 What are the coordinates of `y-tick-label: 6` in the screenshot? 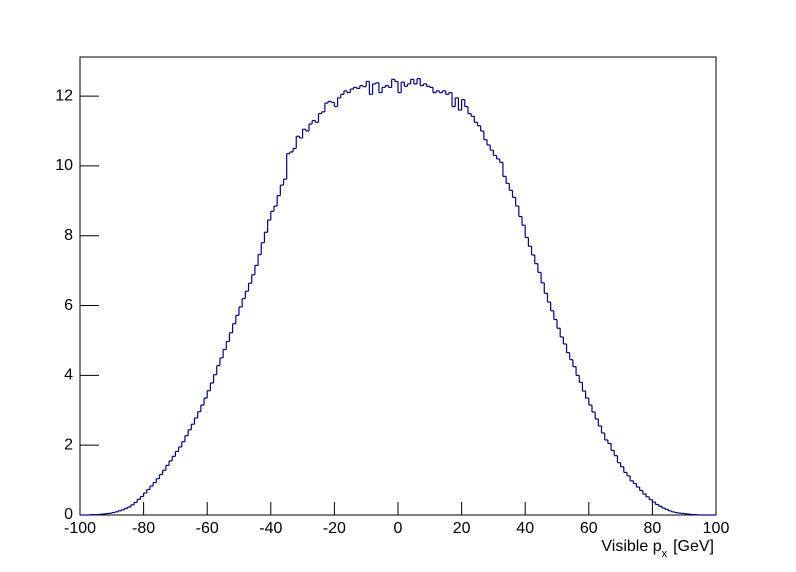 It's located at (68, 305).